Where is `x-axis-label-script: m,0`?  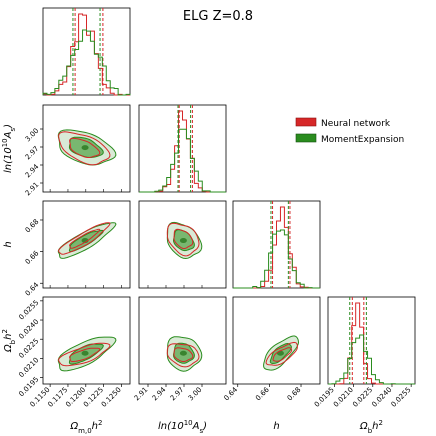 x-axis-label-script: m,0 is located at coordinates (85, 431).